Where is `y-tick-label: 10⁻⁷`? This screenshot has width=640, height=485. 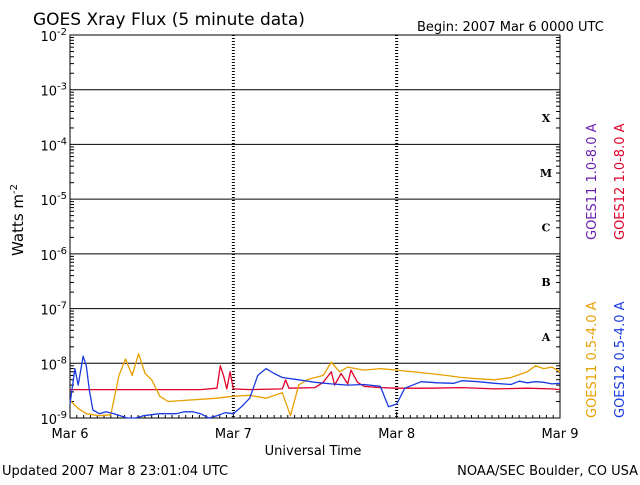 y-tick-label: 10⁻⁷ is located at coordinates (53, 310).